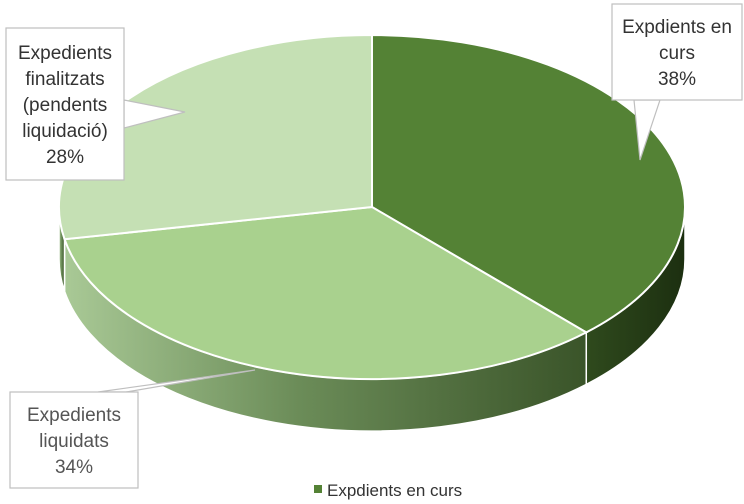 This screenshot has height=504, width=744. I want to click on callout-percentage: 38%, so click(677, 79).